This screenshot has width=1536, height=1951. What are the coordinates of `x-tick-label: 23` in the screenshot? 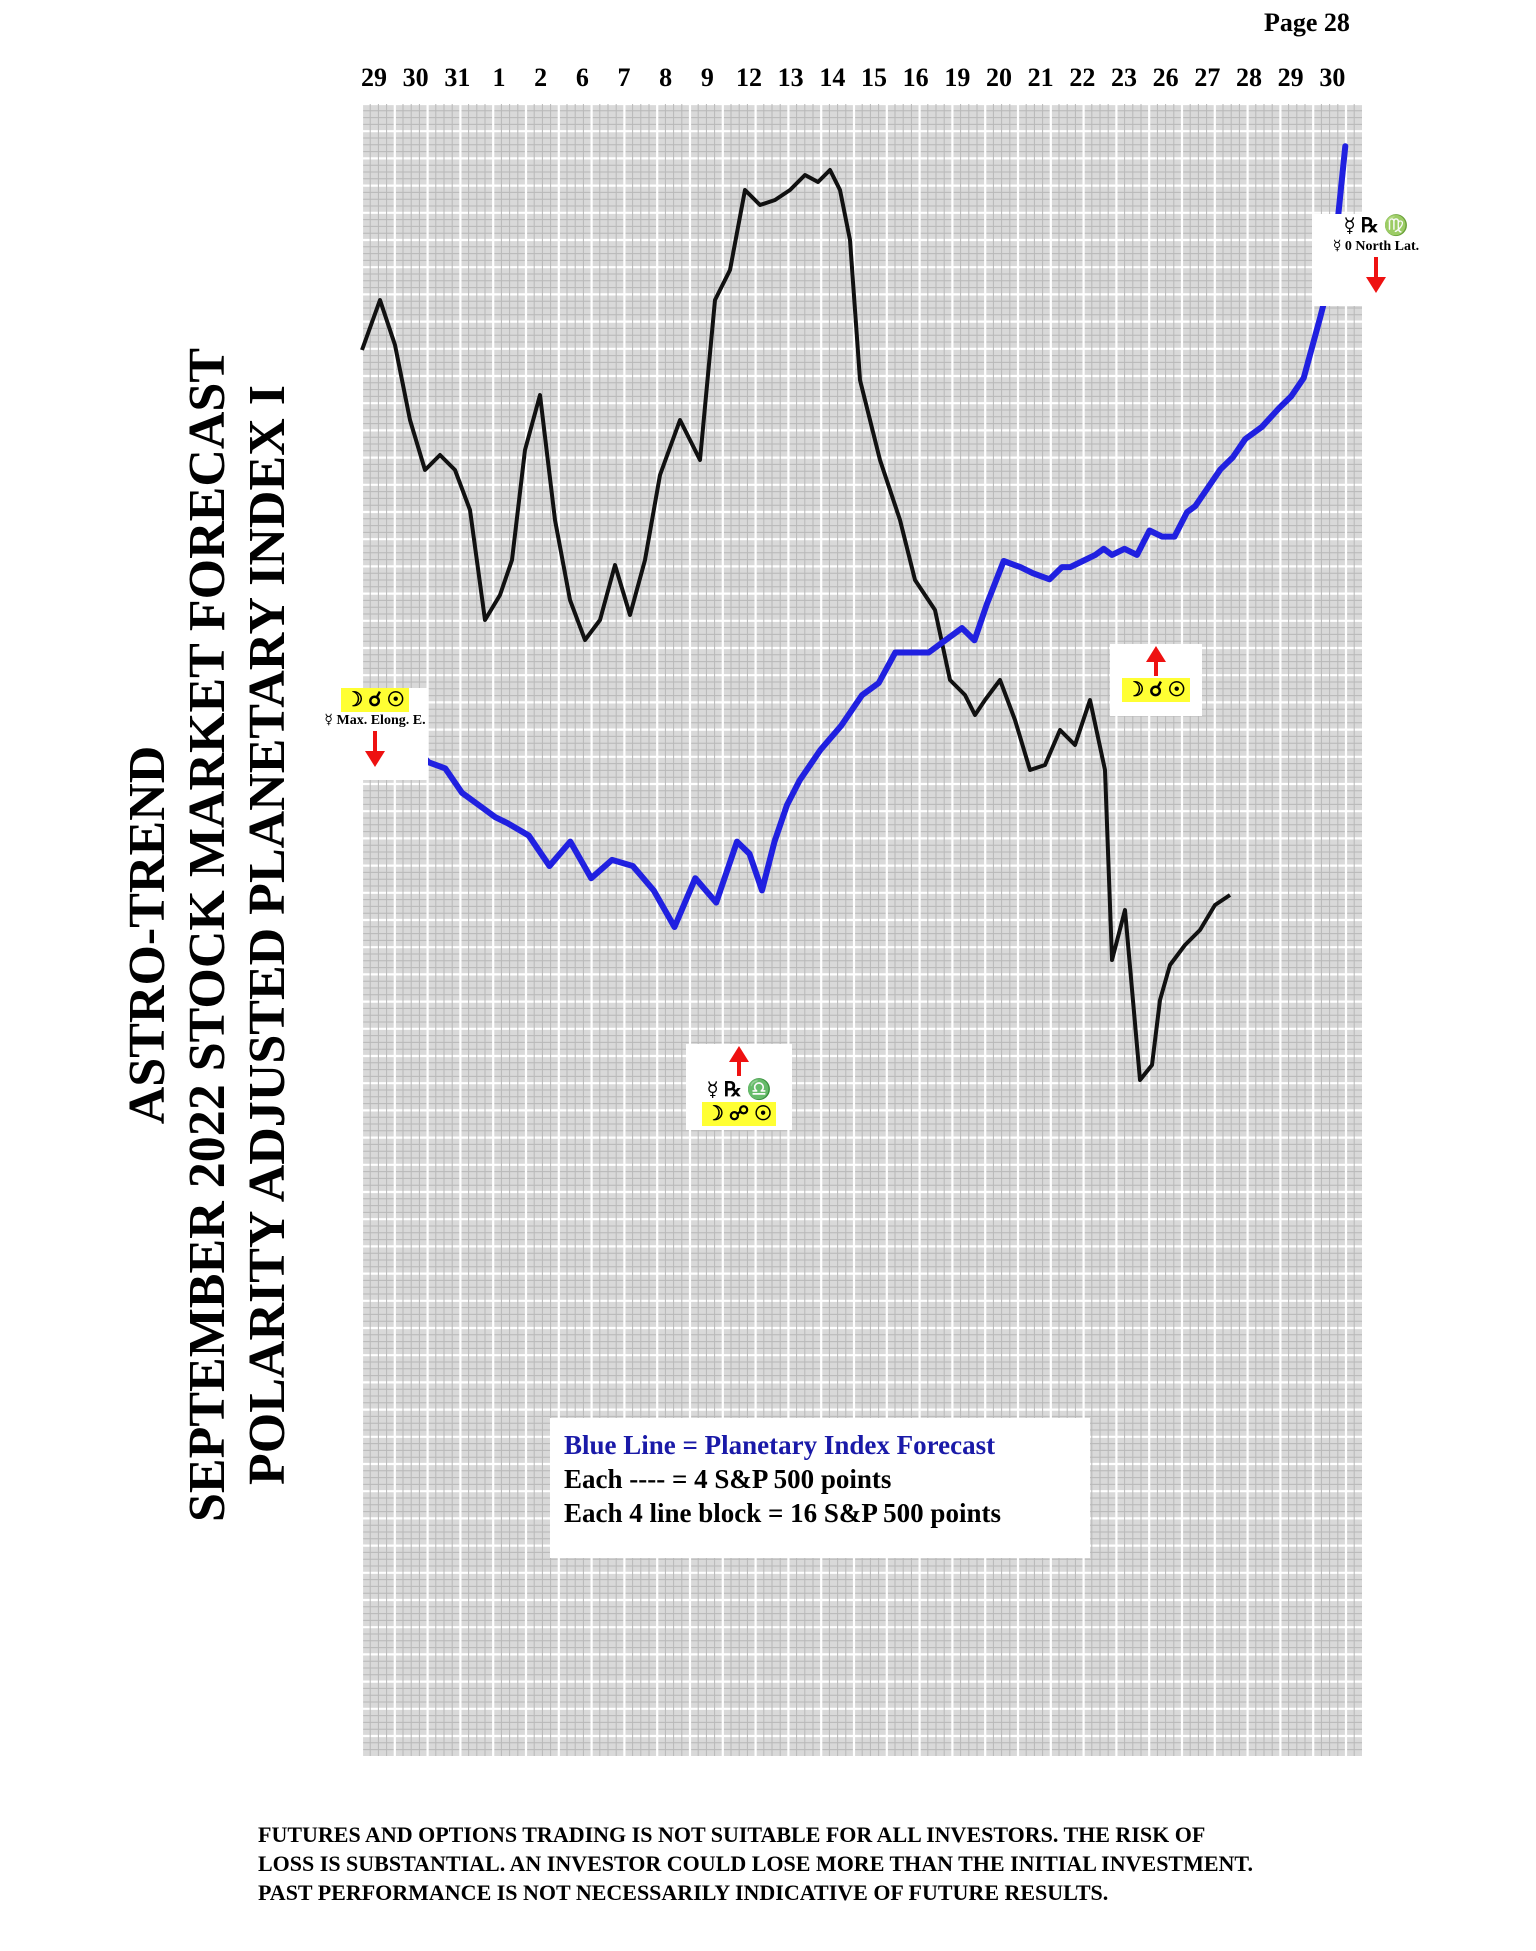 It's located at (1124, 77).